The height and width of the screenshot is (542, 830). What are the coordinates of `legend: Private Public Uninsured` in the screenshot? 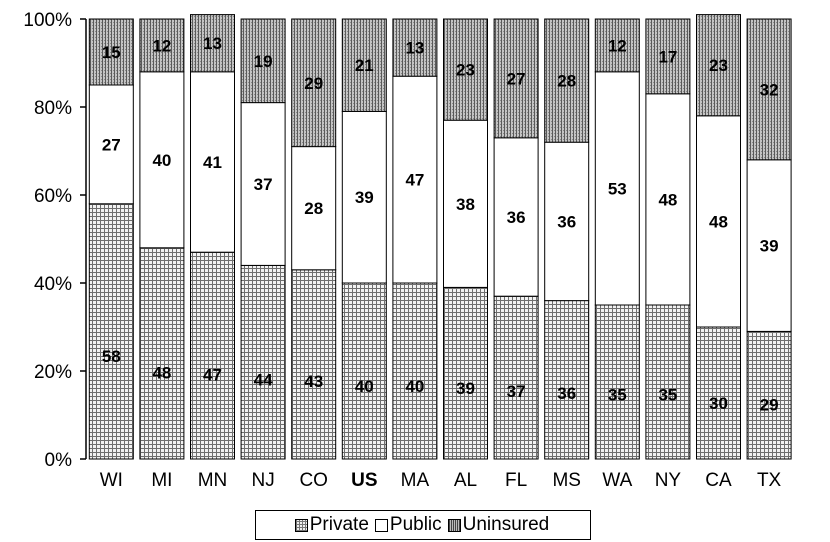 It's located at (423, 525).